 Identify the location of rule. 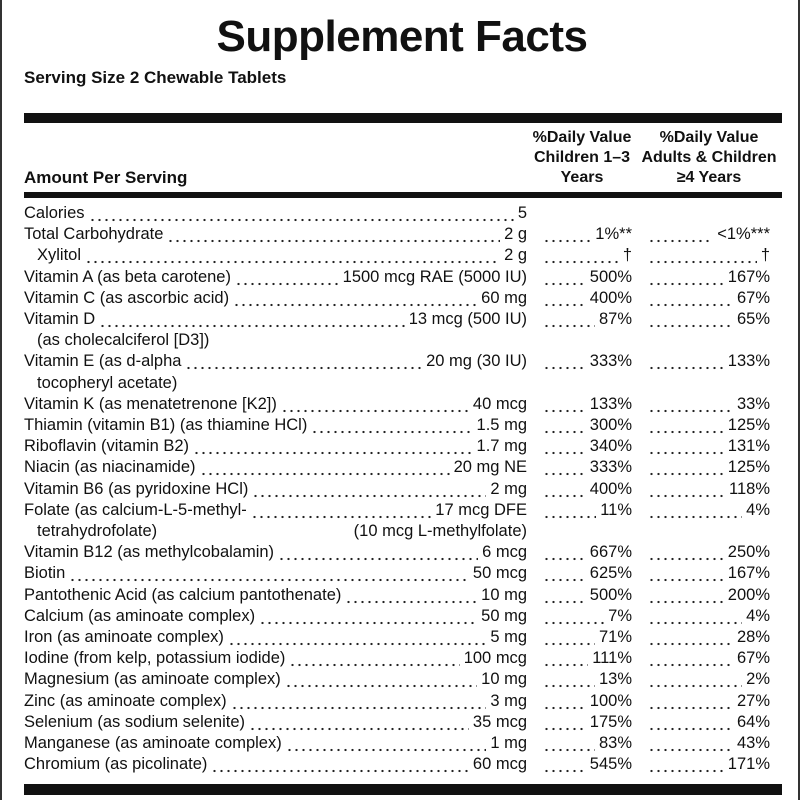
(403, 195).